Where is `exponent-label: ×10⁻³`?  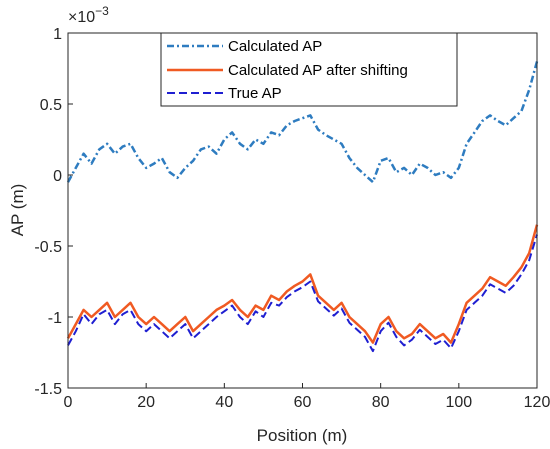 exponent-label: ×10⁻³ is located at coordinates (88, 15).